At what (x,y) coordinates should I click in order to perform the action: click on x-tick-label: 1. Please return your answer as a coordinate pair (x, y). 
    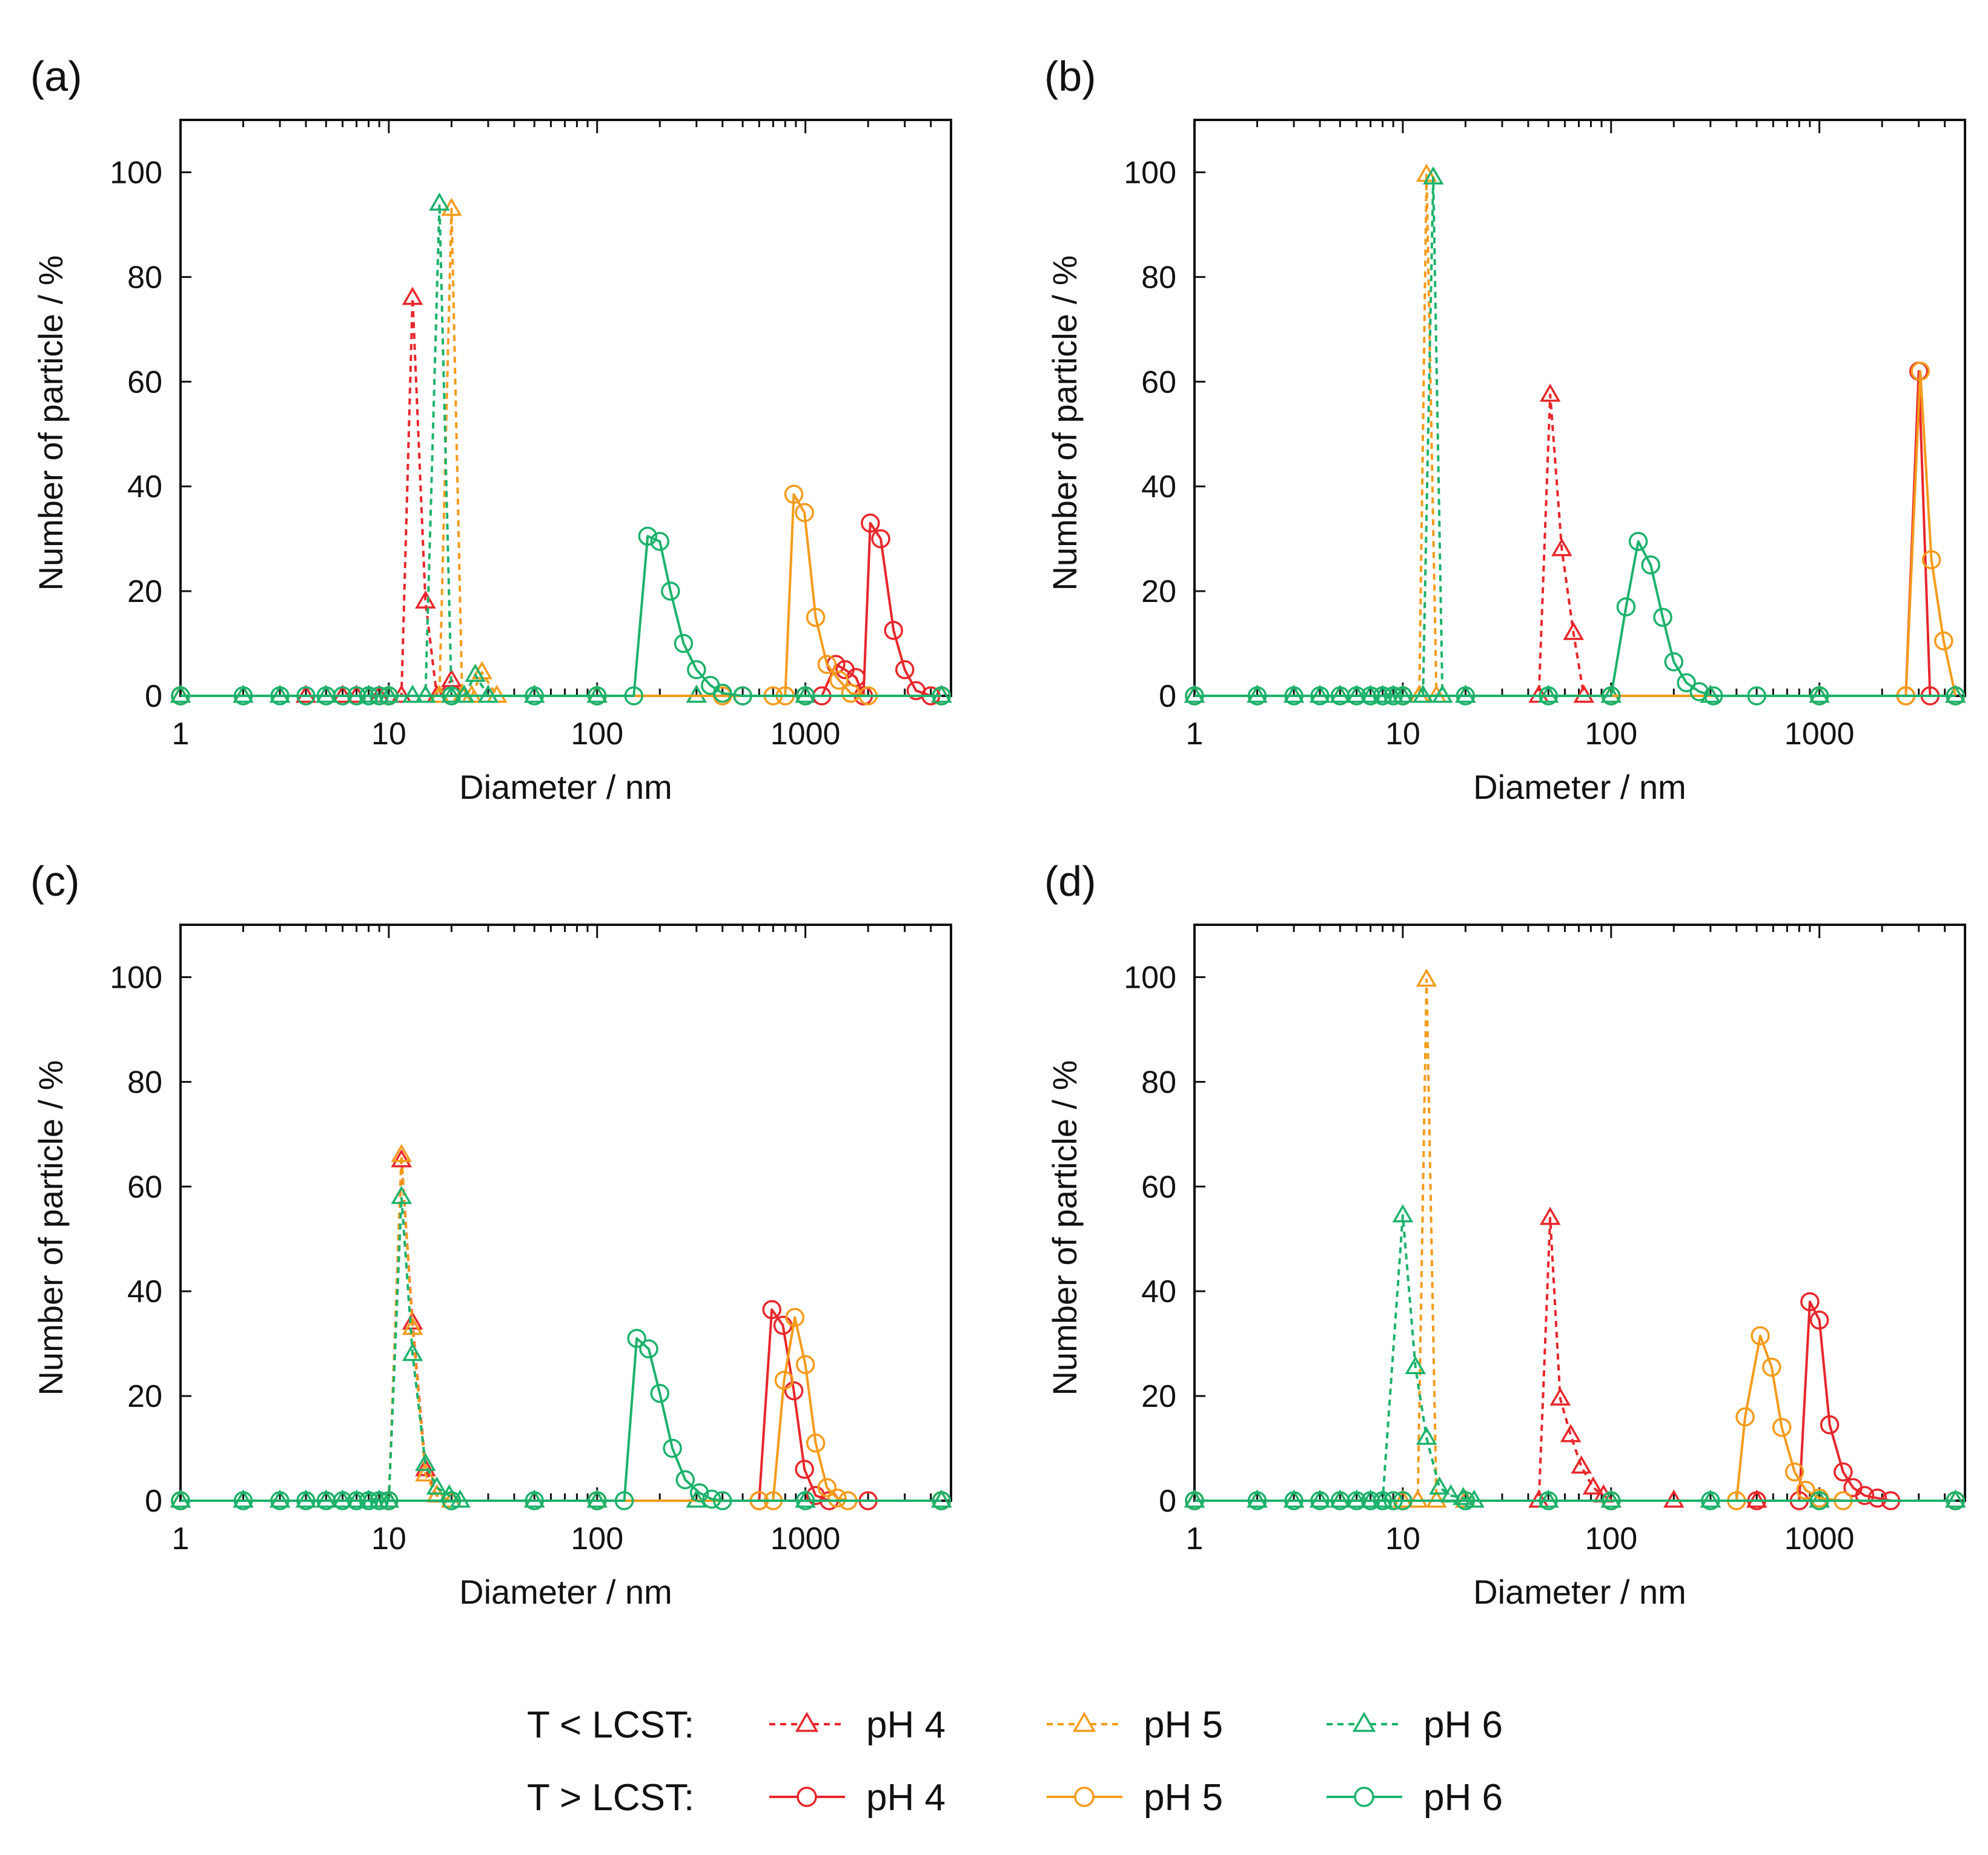
    Looking at the image, I should click on (181, 734).